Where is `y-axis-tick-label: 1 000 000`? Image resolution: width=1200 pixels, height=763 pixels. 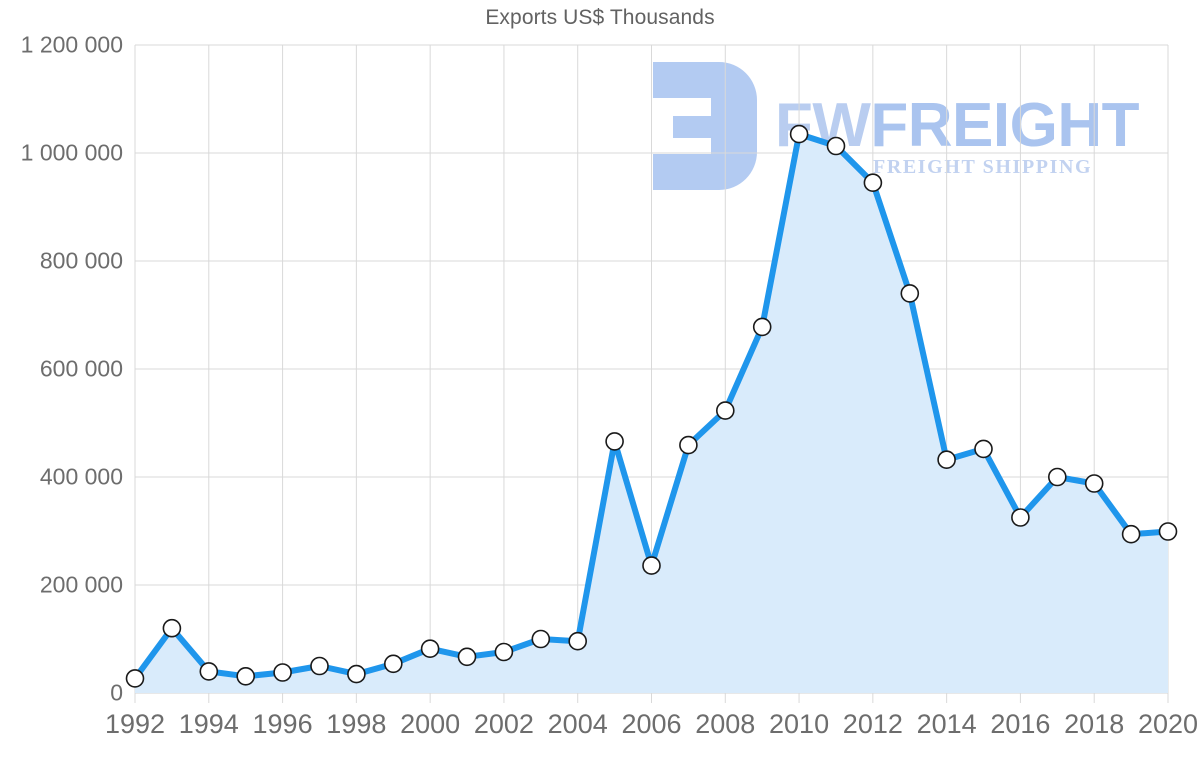
y-axis-tick-label: 1 000 000 is located at coordinates (71, 152).